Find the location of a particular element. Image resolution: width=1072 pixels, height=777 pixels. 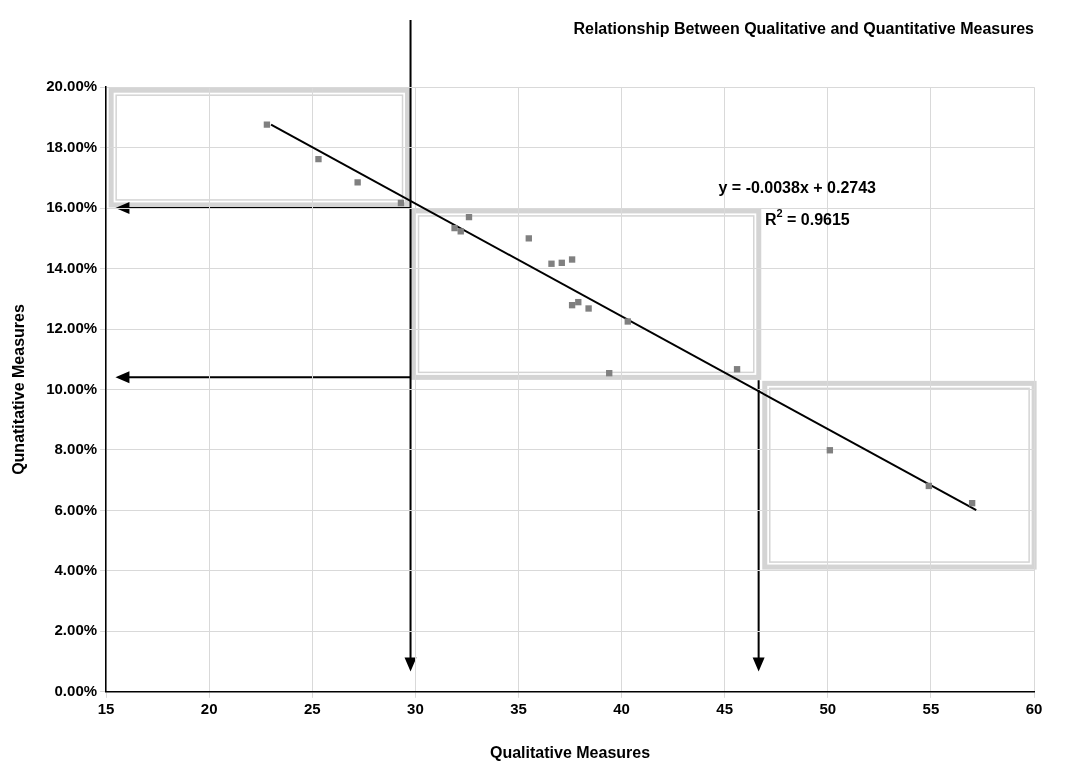

x-axis-title: Qualitative Measures is located at coordinates (570, 752).